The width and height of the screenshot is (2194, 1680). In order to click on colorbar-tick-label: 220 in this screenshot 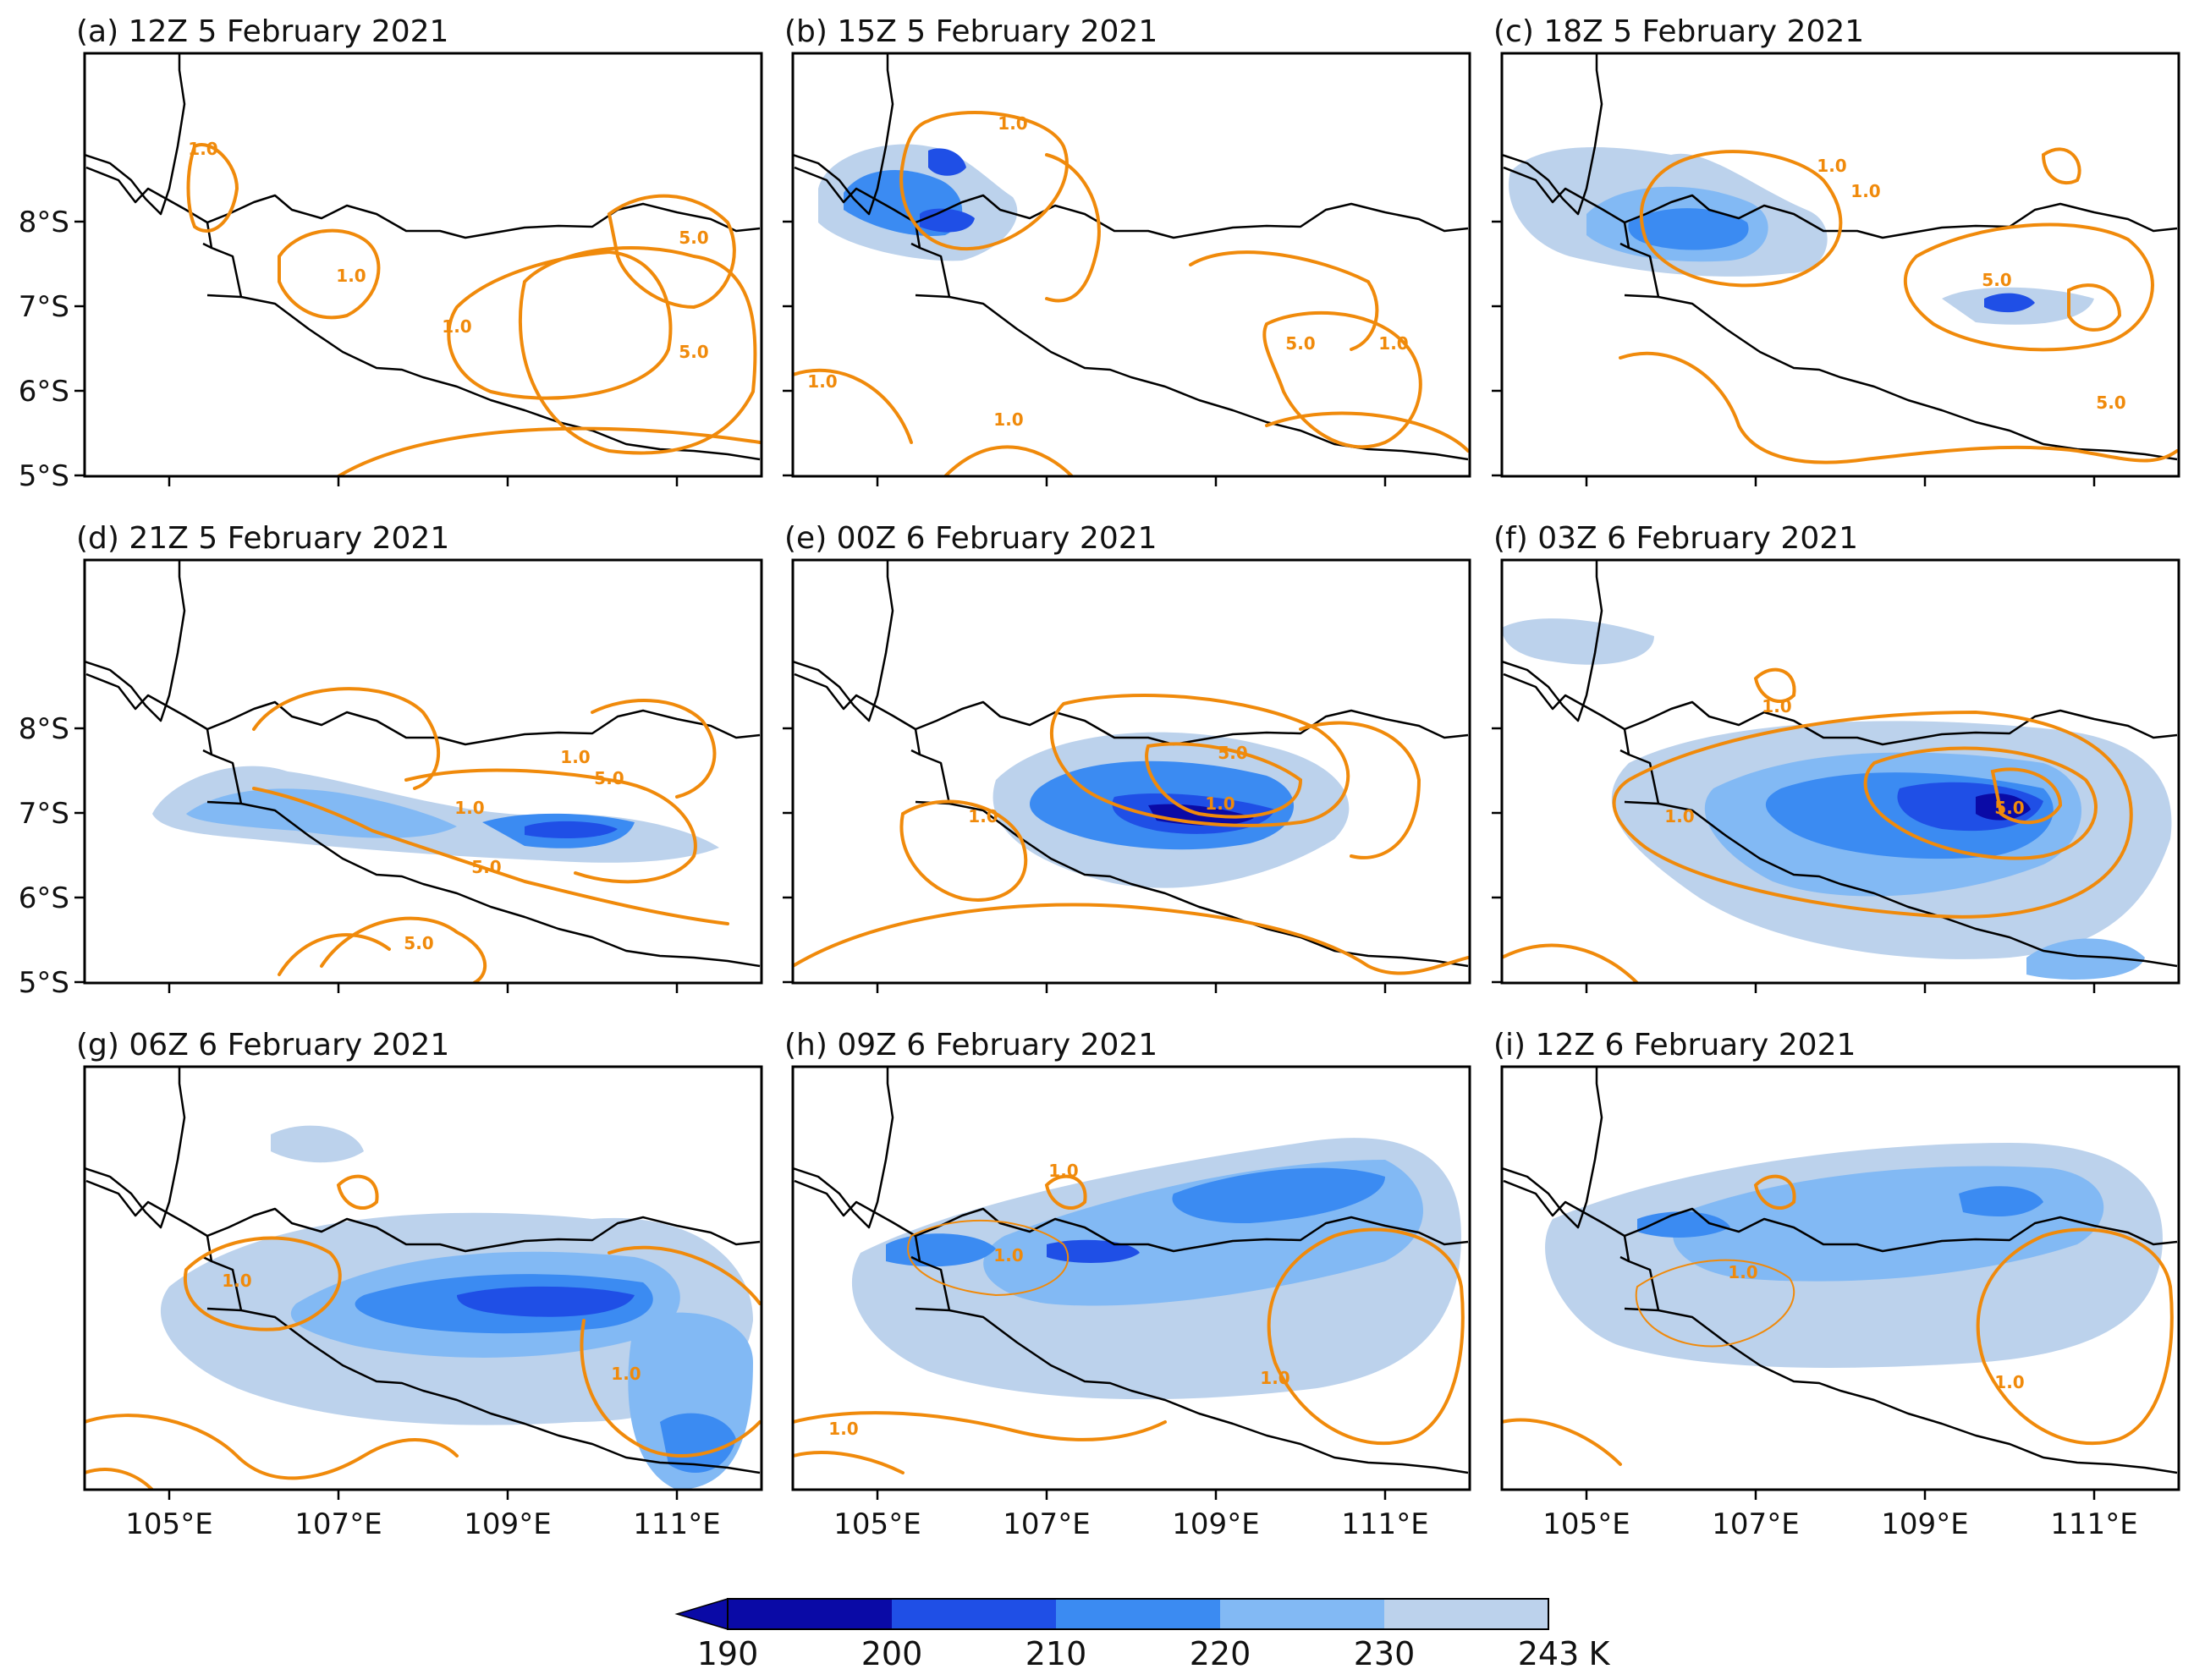, I will do `click(1220, 1653)`.